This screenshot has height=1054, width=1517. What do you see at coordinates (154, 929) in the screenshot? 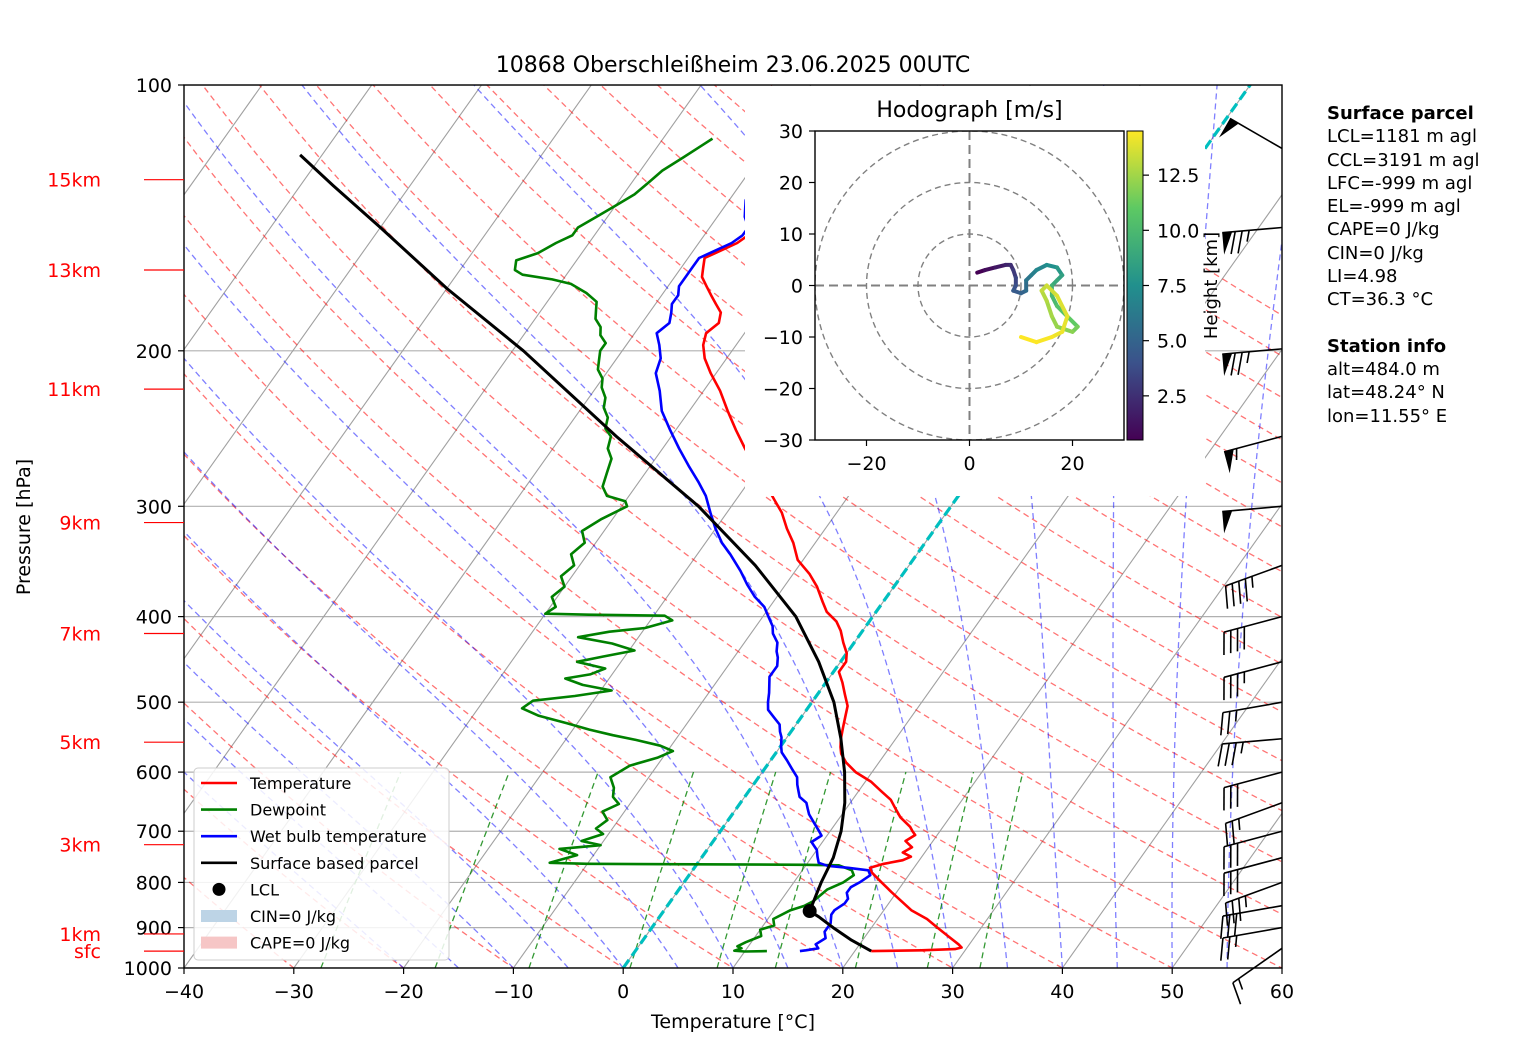
I see `y-tick-label: 900` at bounding box center [154, 929].